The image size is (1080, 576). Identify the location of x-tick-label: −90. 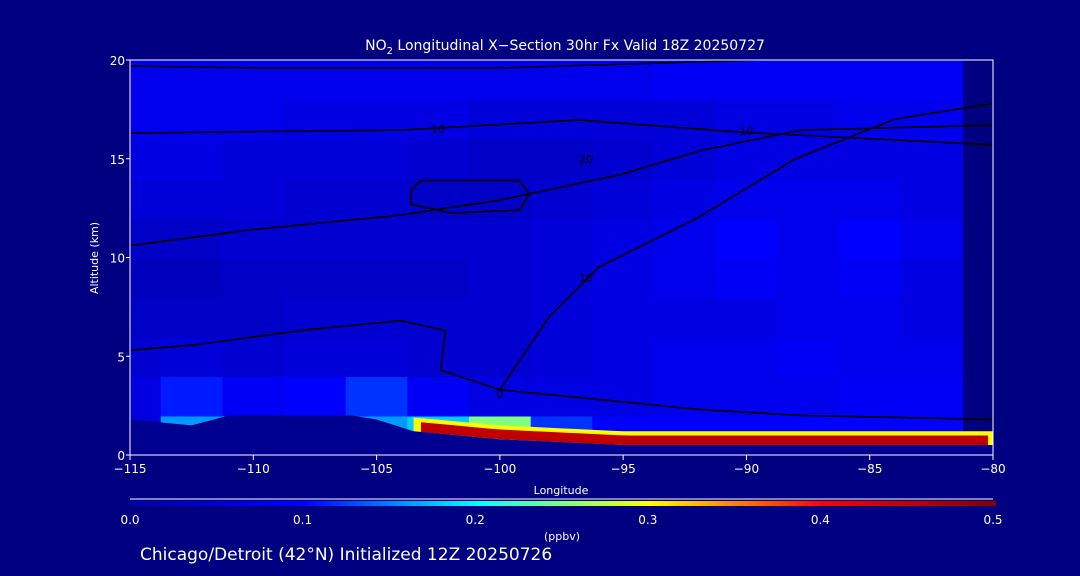
(746, 469).